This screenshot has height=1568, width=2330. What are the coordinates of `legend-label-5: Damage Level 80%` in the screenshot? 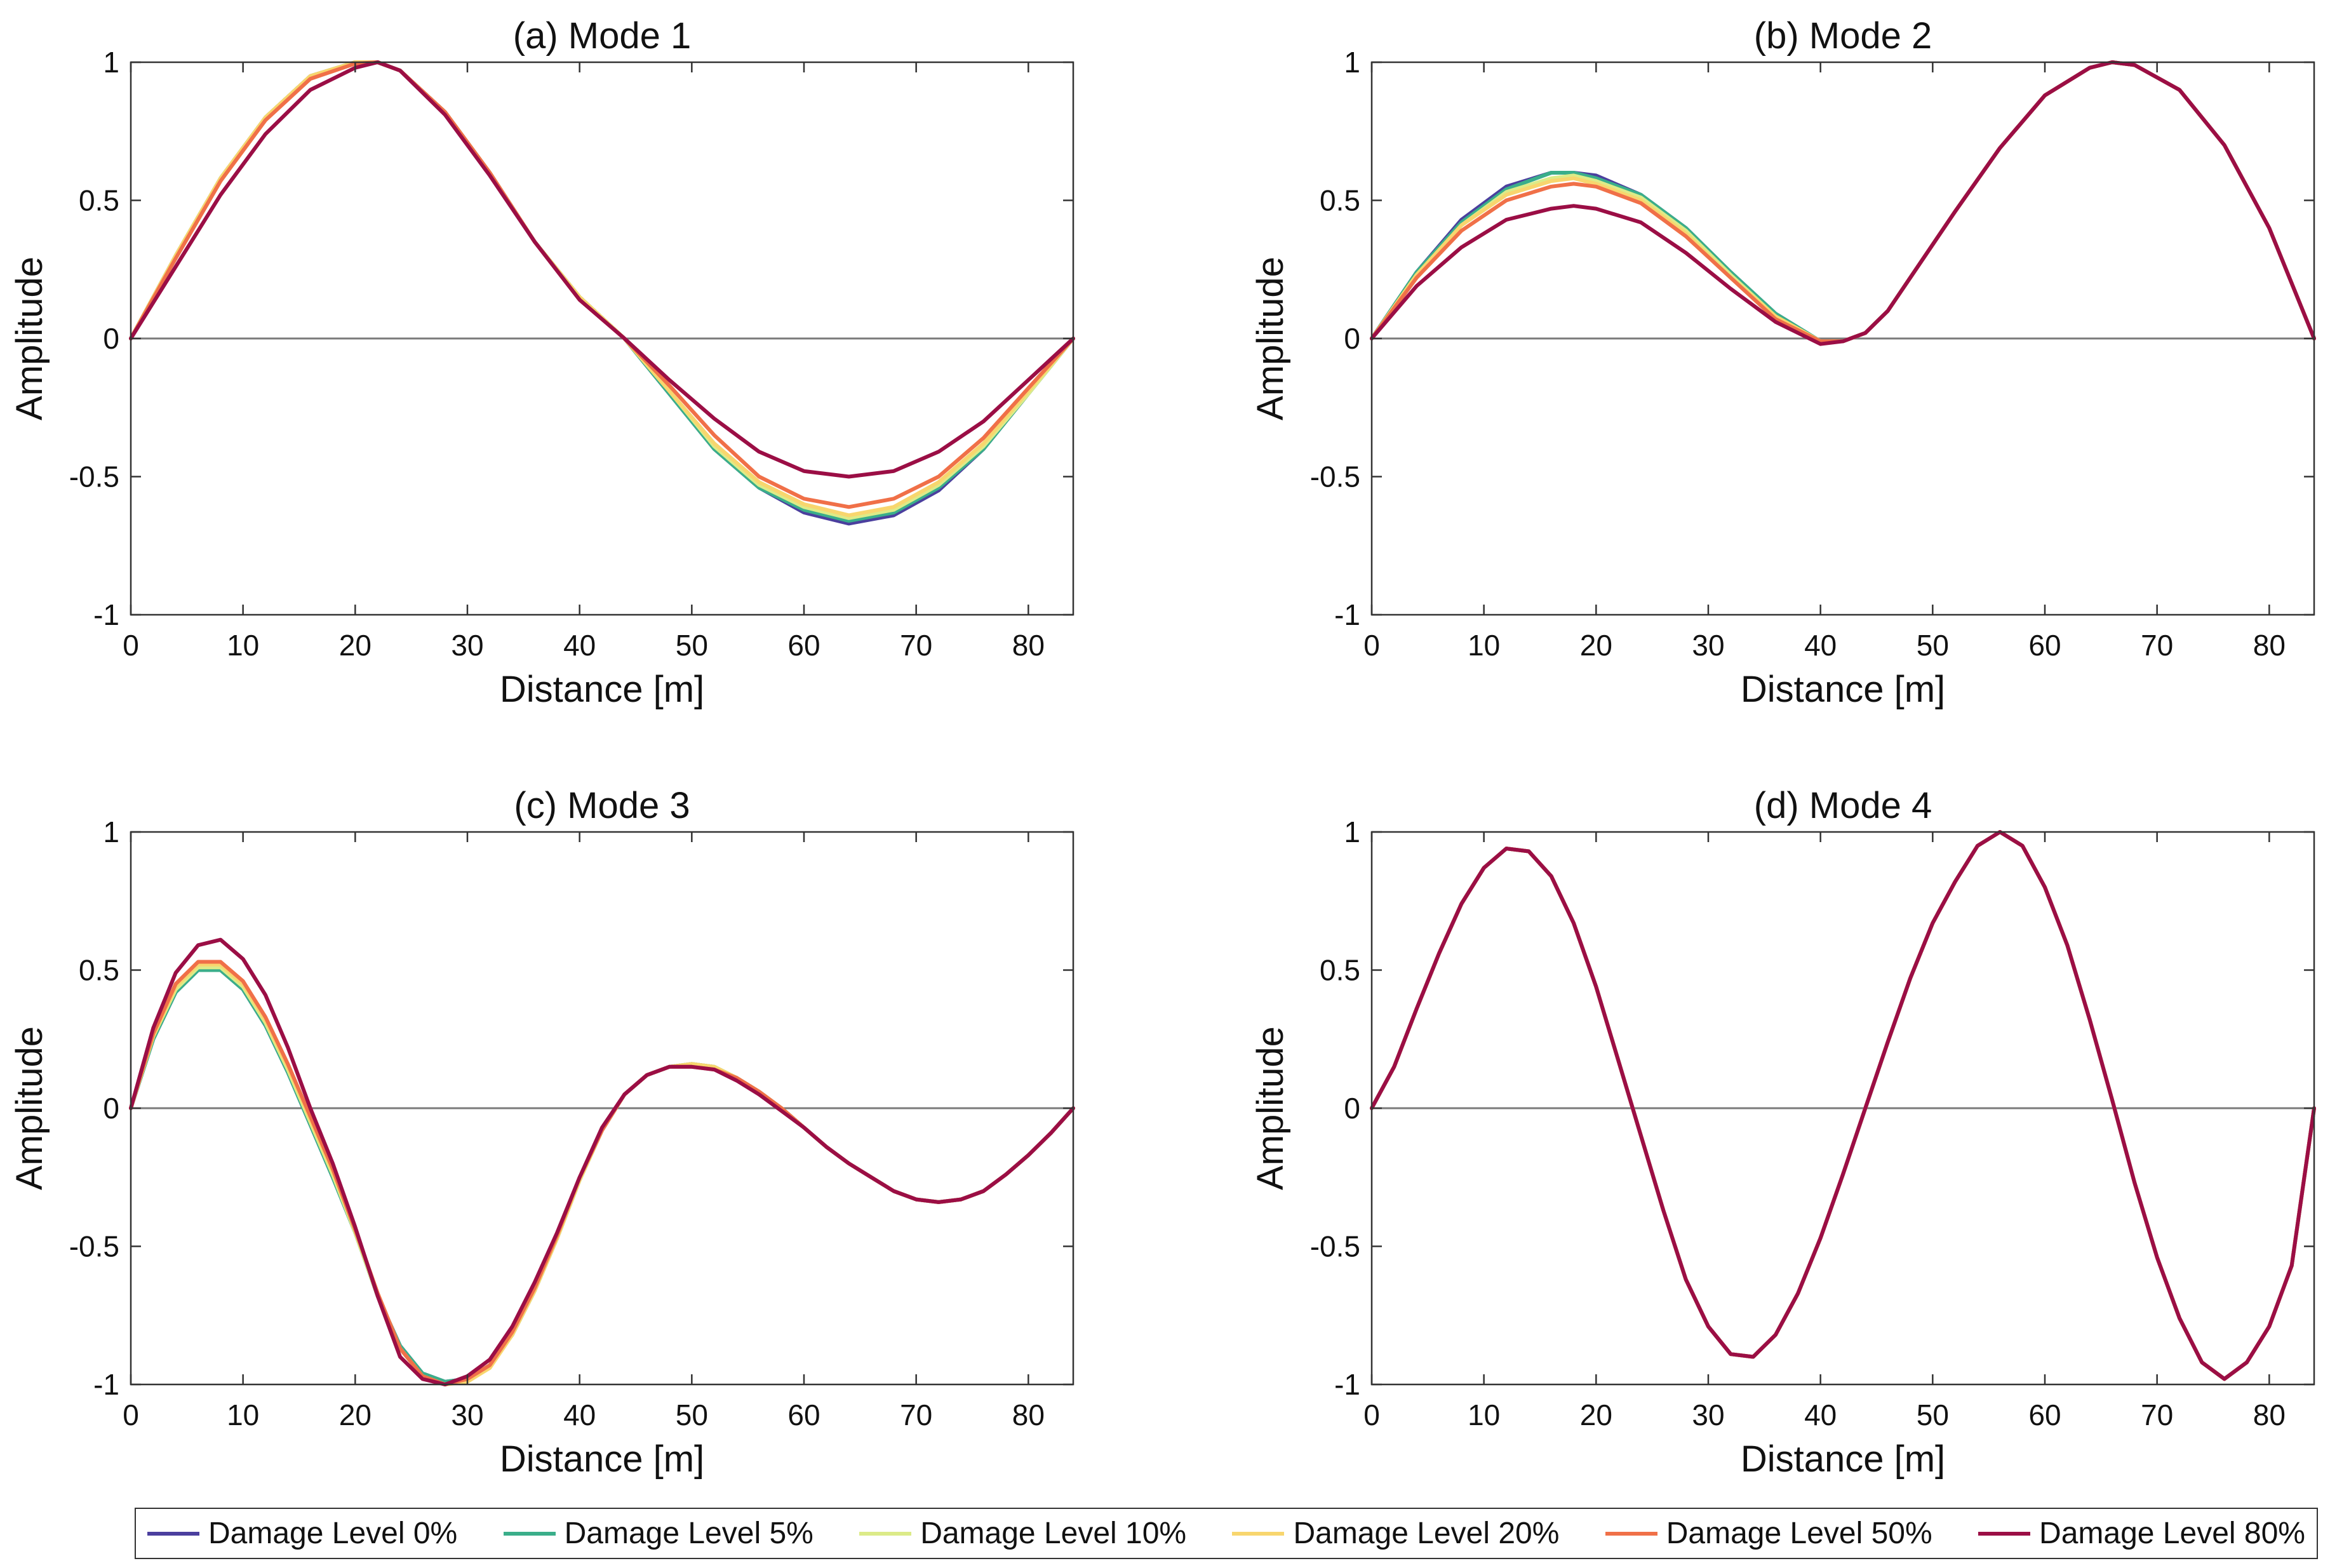 It's located at (2172, 1533).